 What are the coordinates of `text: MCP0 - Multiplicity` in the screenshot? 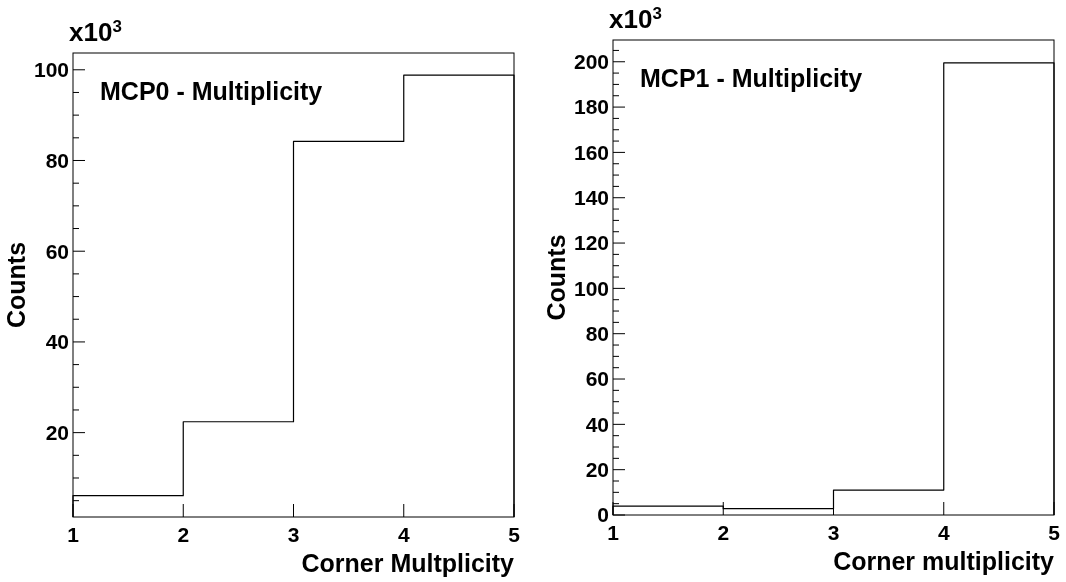 It's located at (211, 91).